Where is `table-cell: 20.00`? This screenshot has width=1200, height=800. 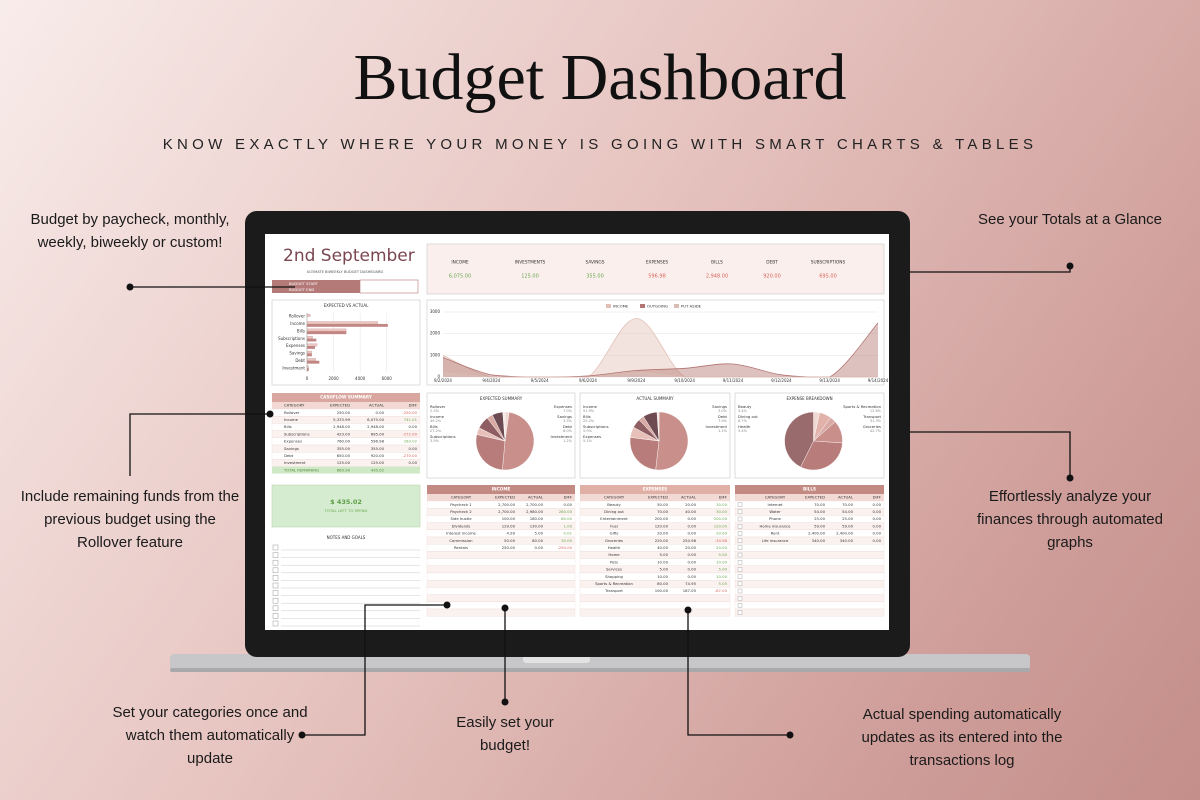 table-cell: 20.00 is located at coordinates (721, 533).